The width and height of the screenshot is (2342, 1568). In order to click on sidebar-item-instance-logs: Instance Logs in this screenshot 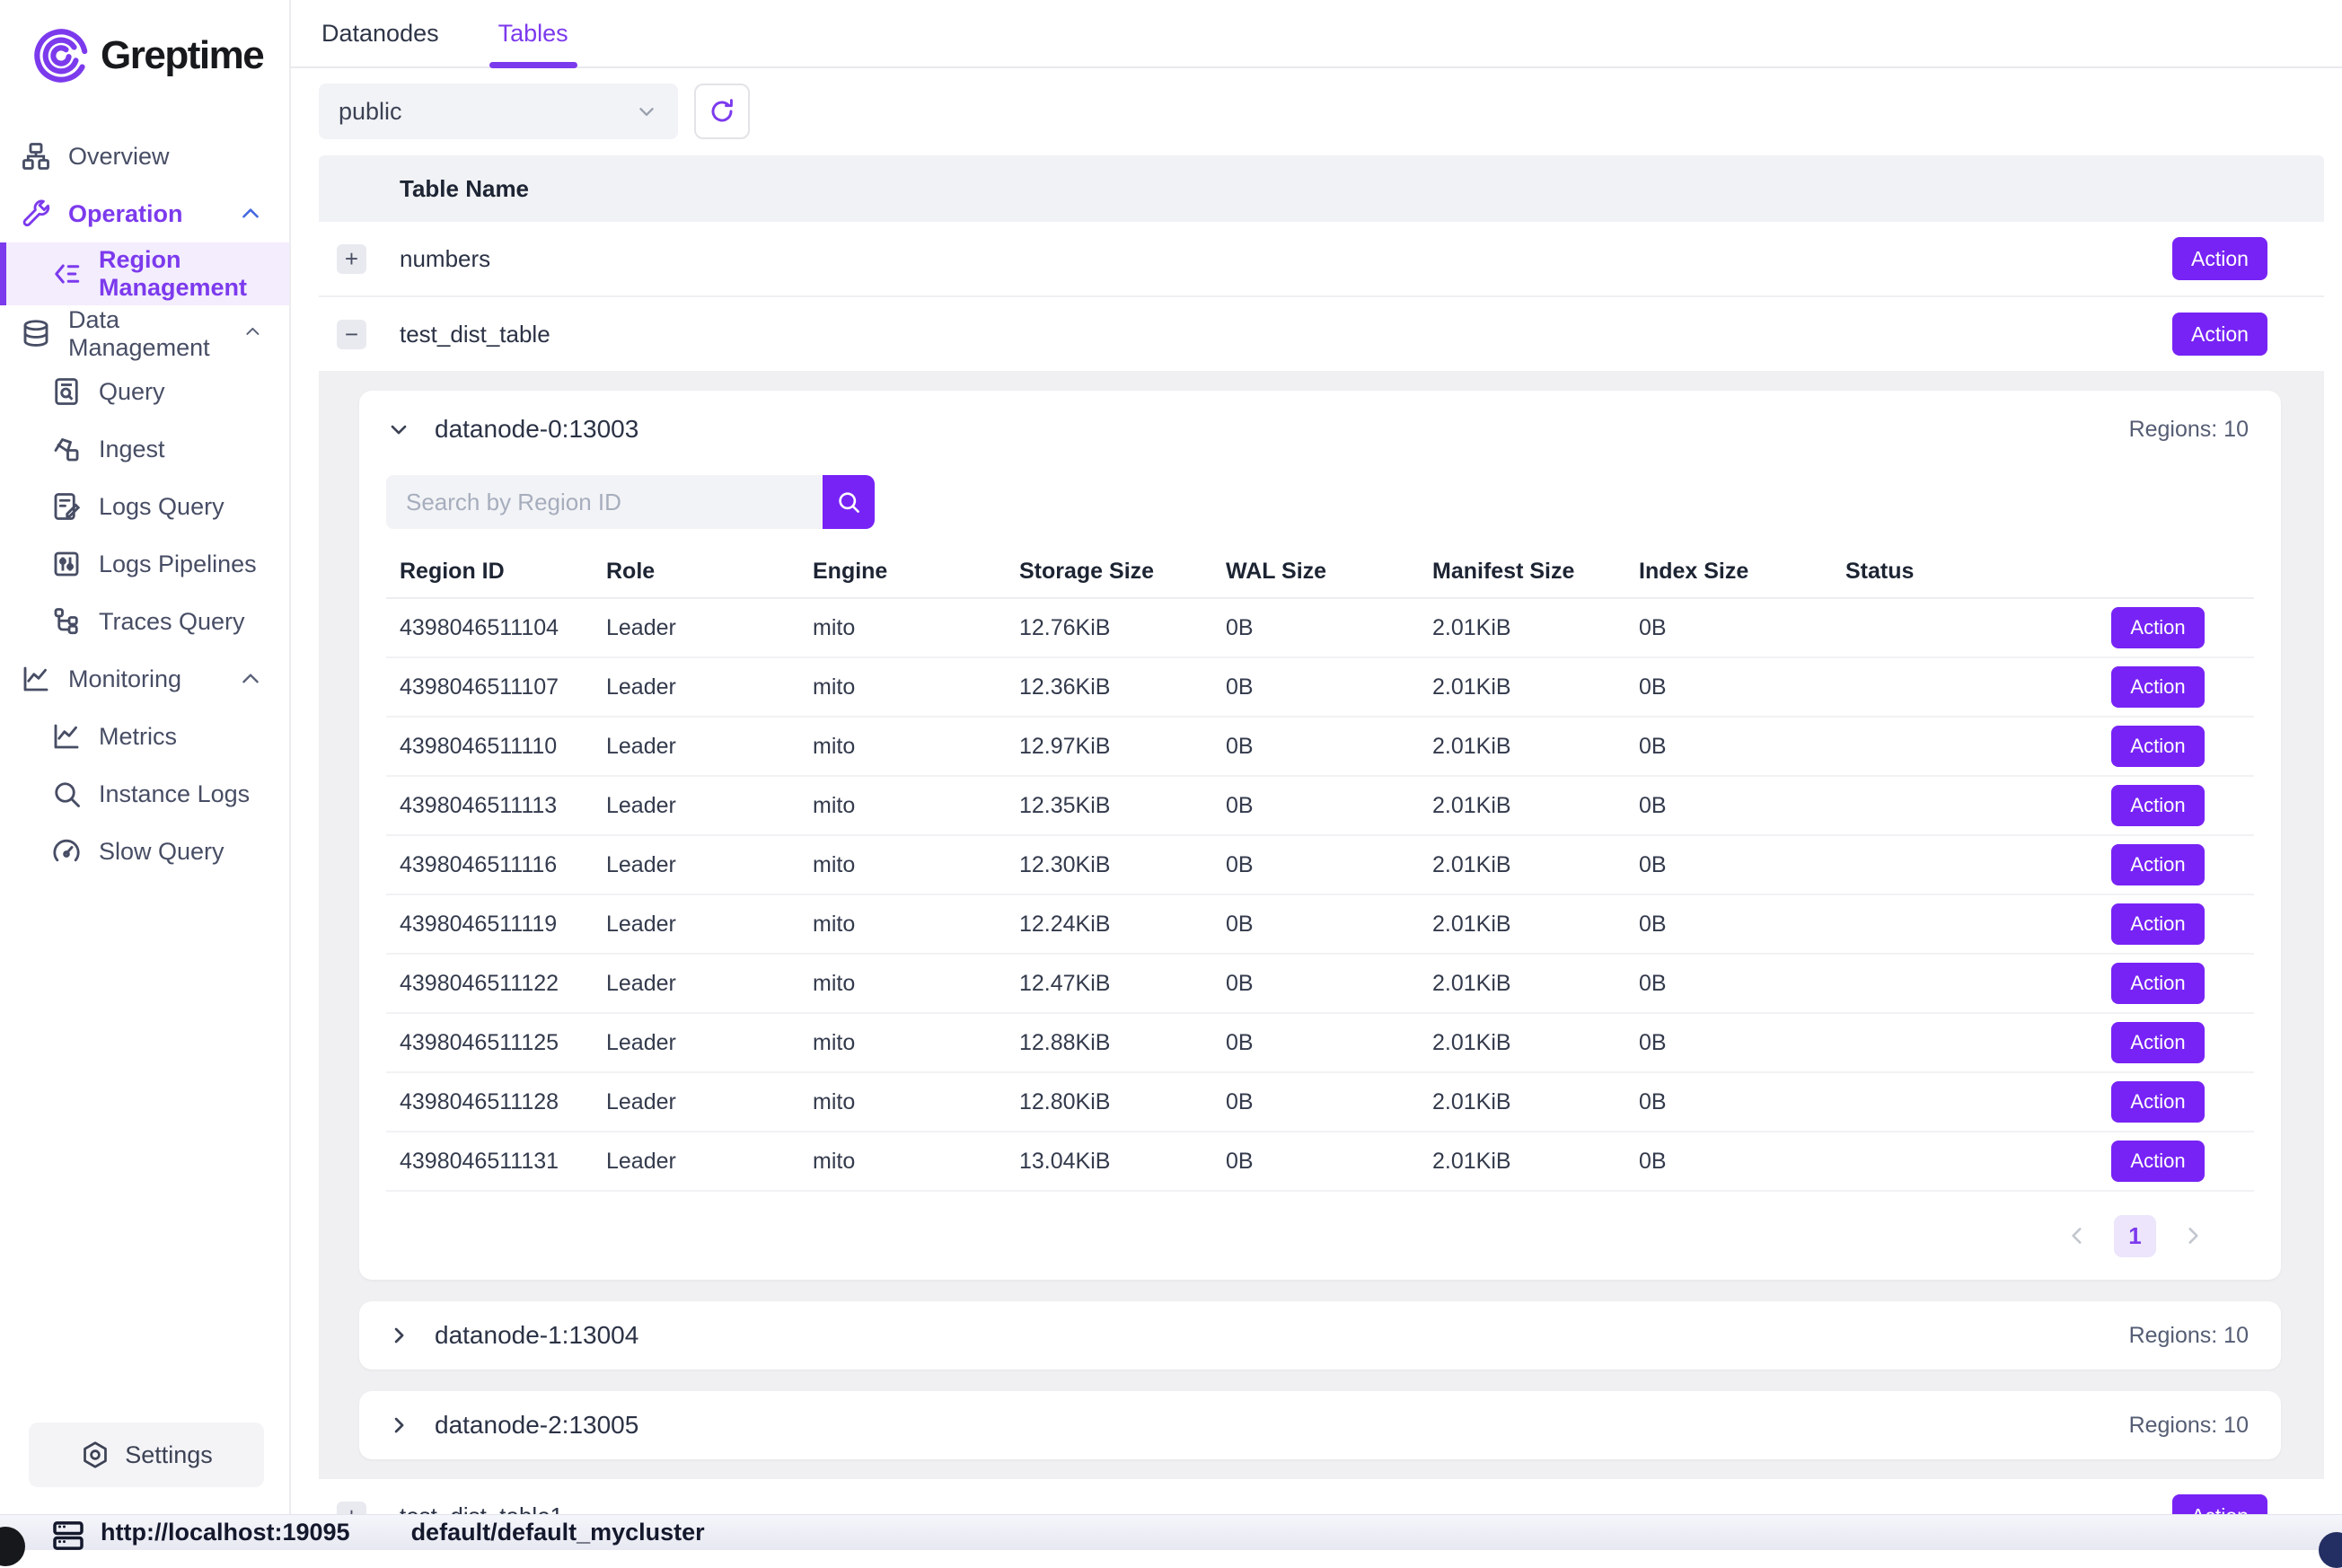, I will do `click(144, 794)`.